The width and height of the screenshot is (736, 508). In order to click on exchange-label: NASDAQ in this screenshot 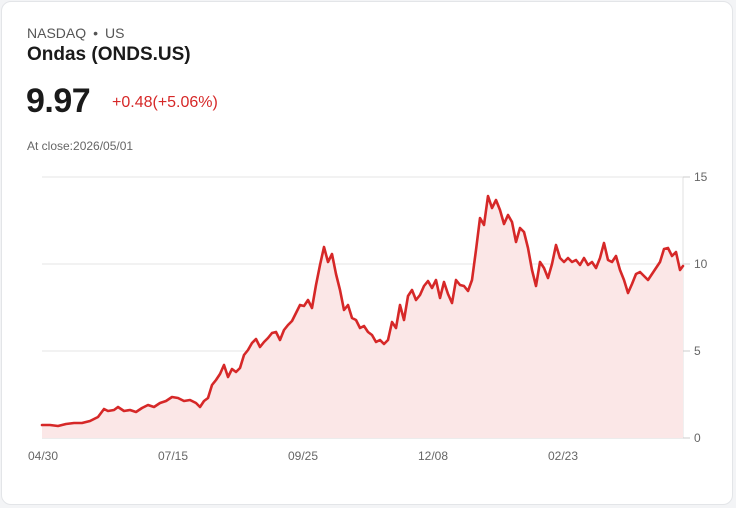, I will do `click(57, 33)`.